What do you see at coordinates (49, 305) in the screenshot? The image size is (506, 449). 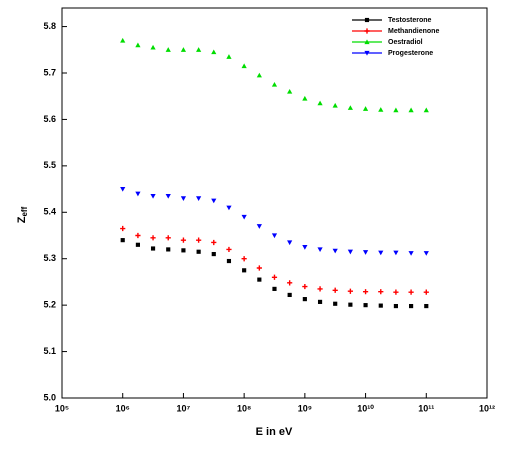 I see `y-tick-label: 5.2` at bounding box center [49, 305].